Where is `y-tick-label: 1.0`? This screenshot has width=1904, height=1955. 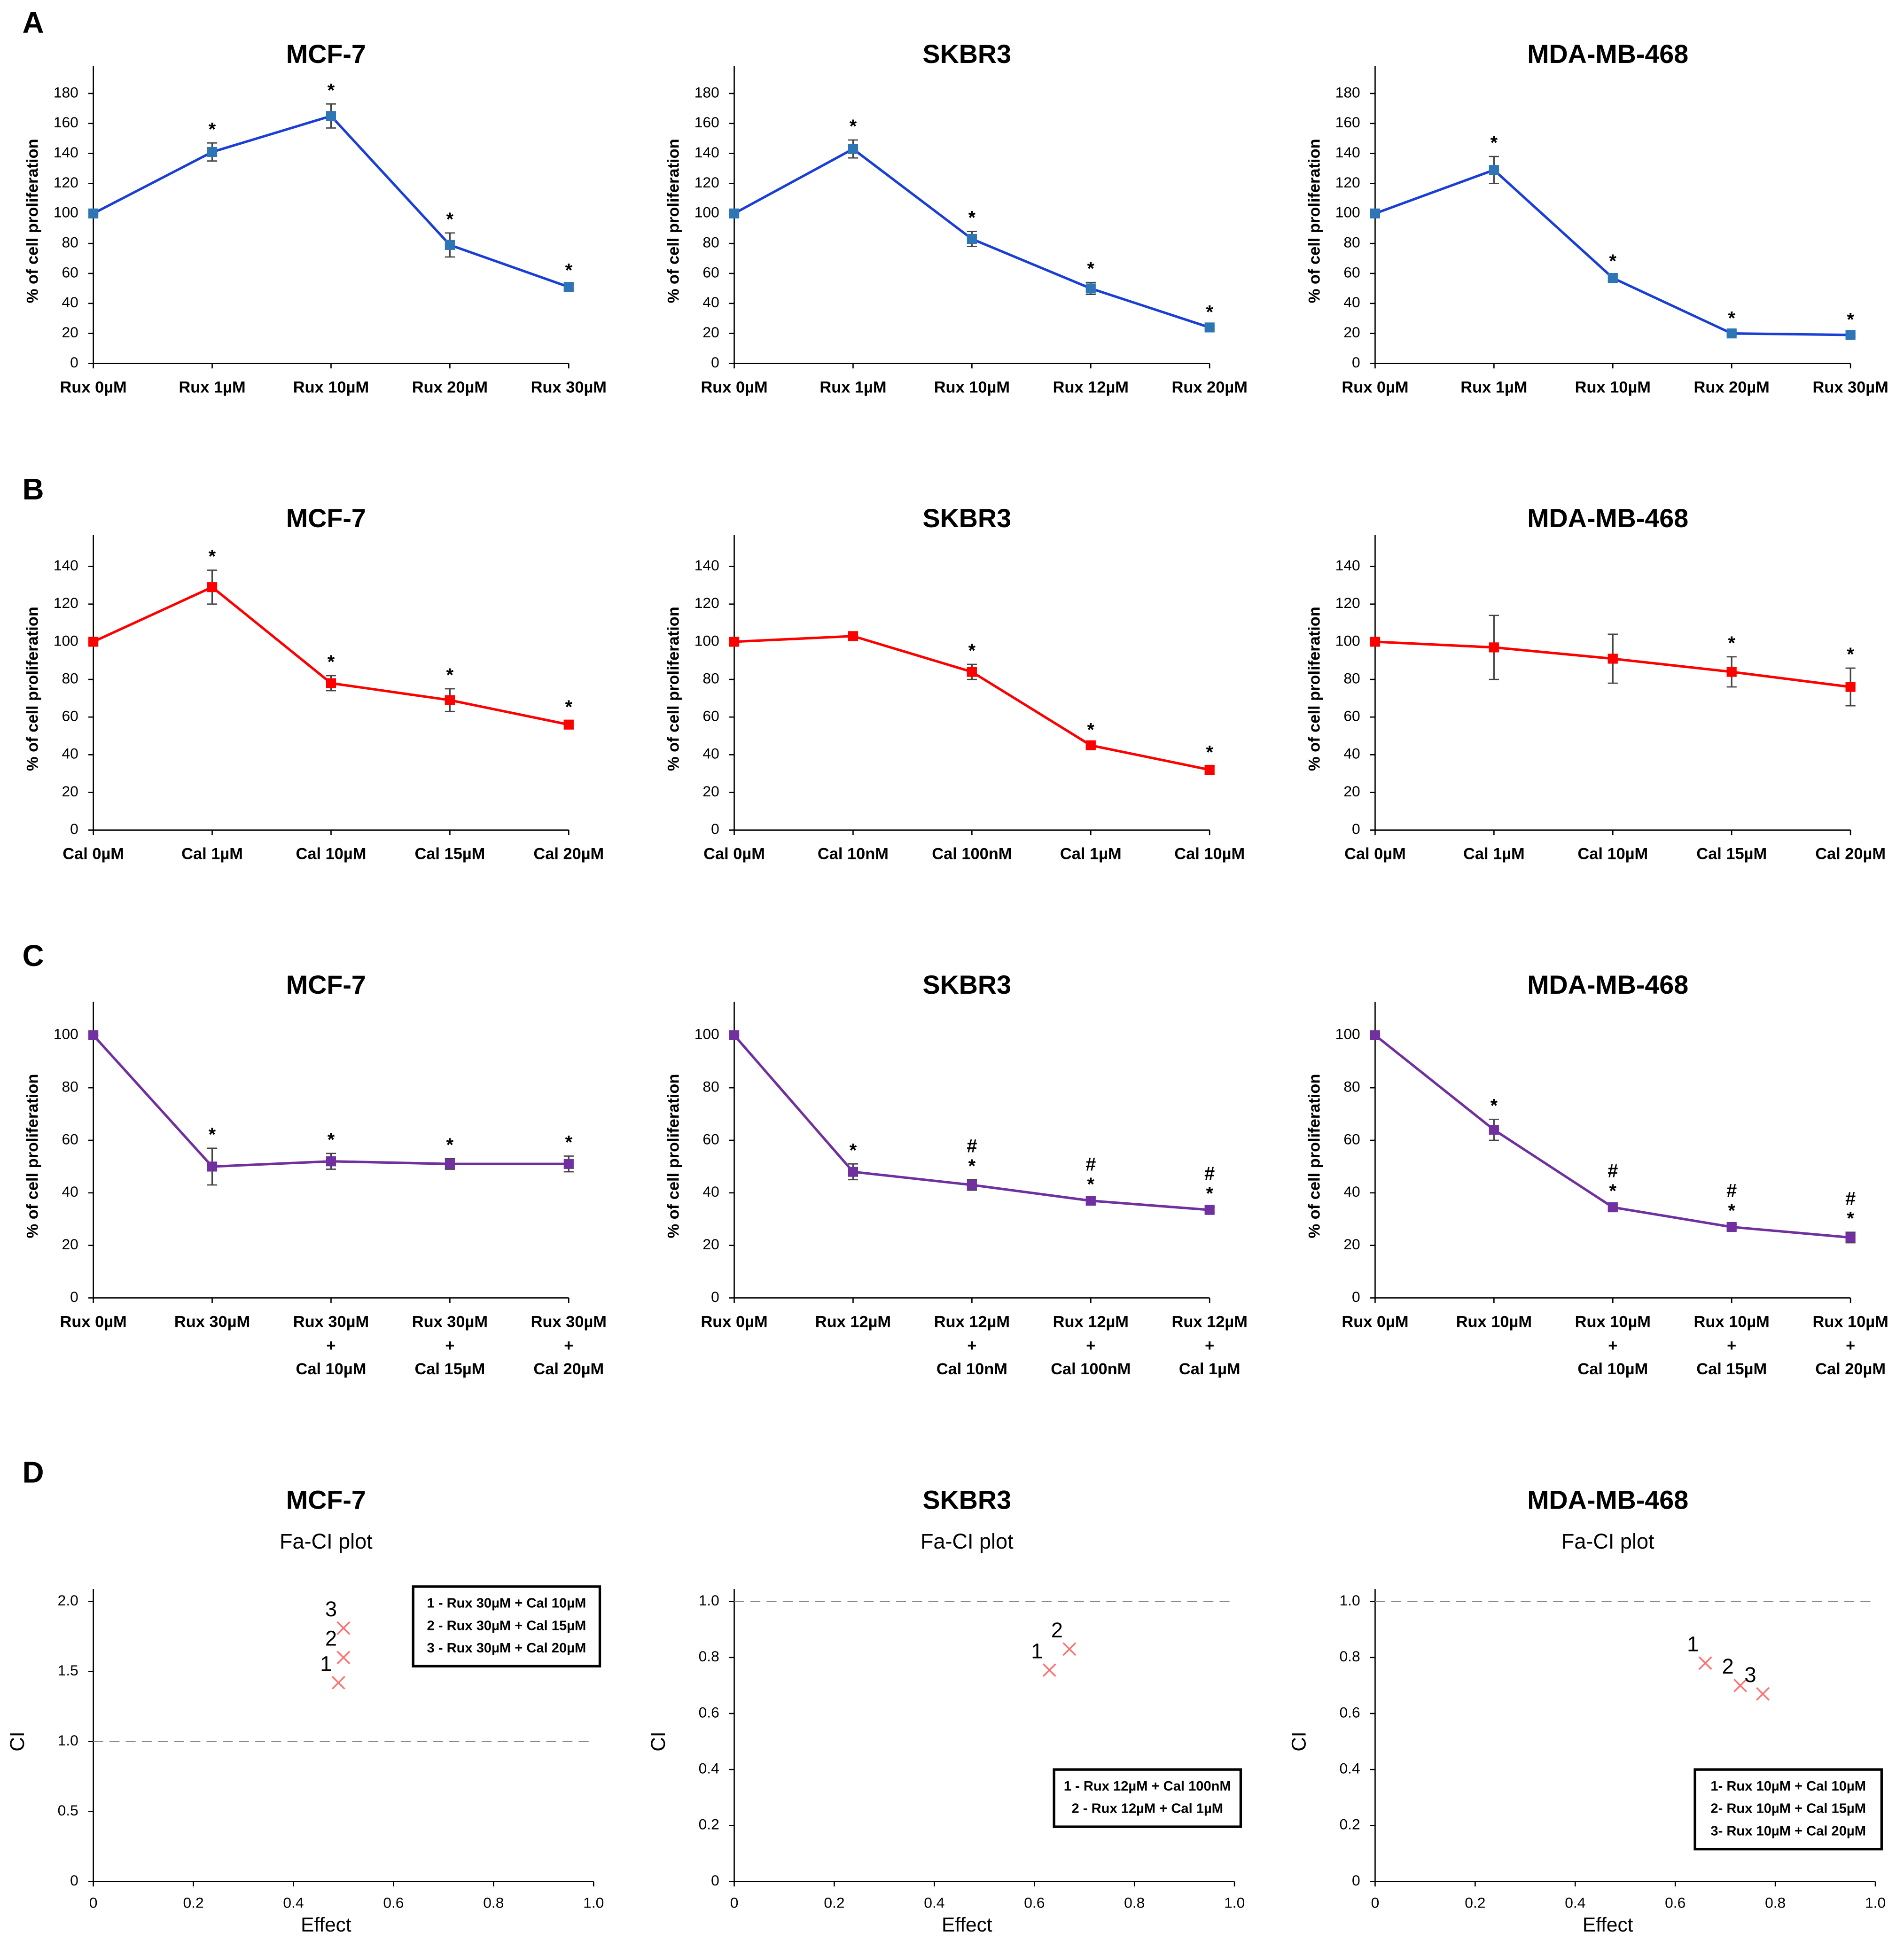 y-tick-label: 1.0 is located at coordinates (709, 1600).